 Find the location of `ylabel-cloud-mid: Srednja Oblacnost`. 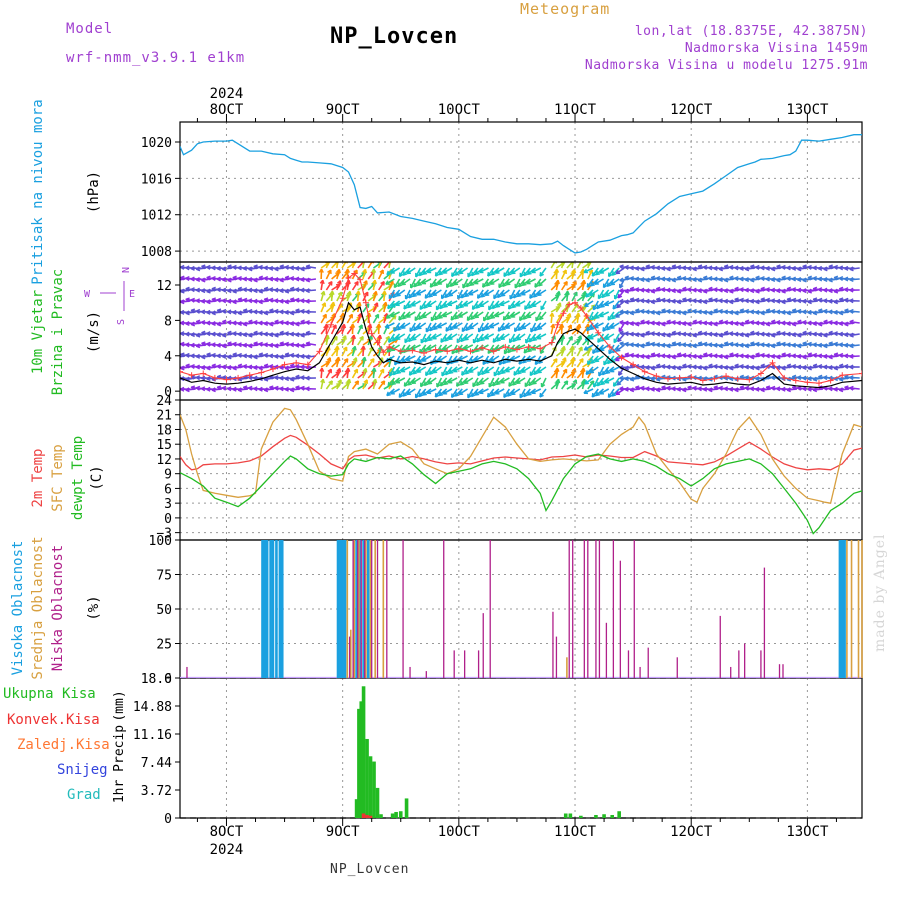

ylabel-cloud-mid: Srednja Oblacnost is located at coordinates (38, 607).